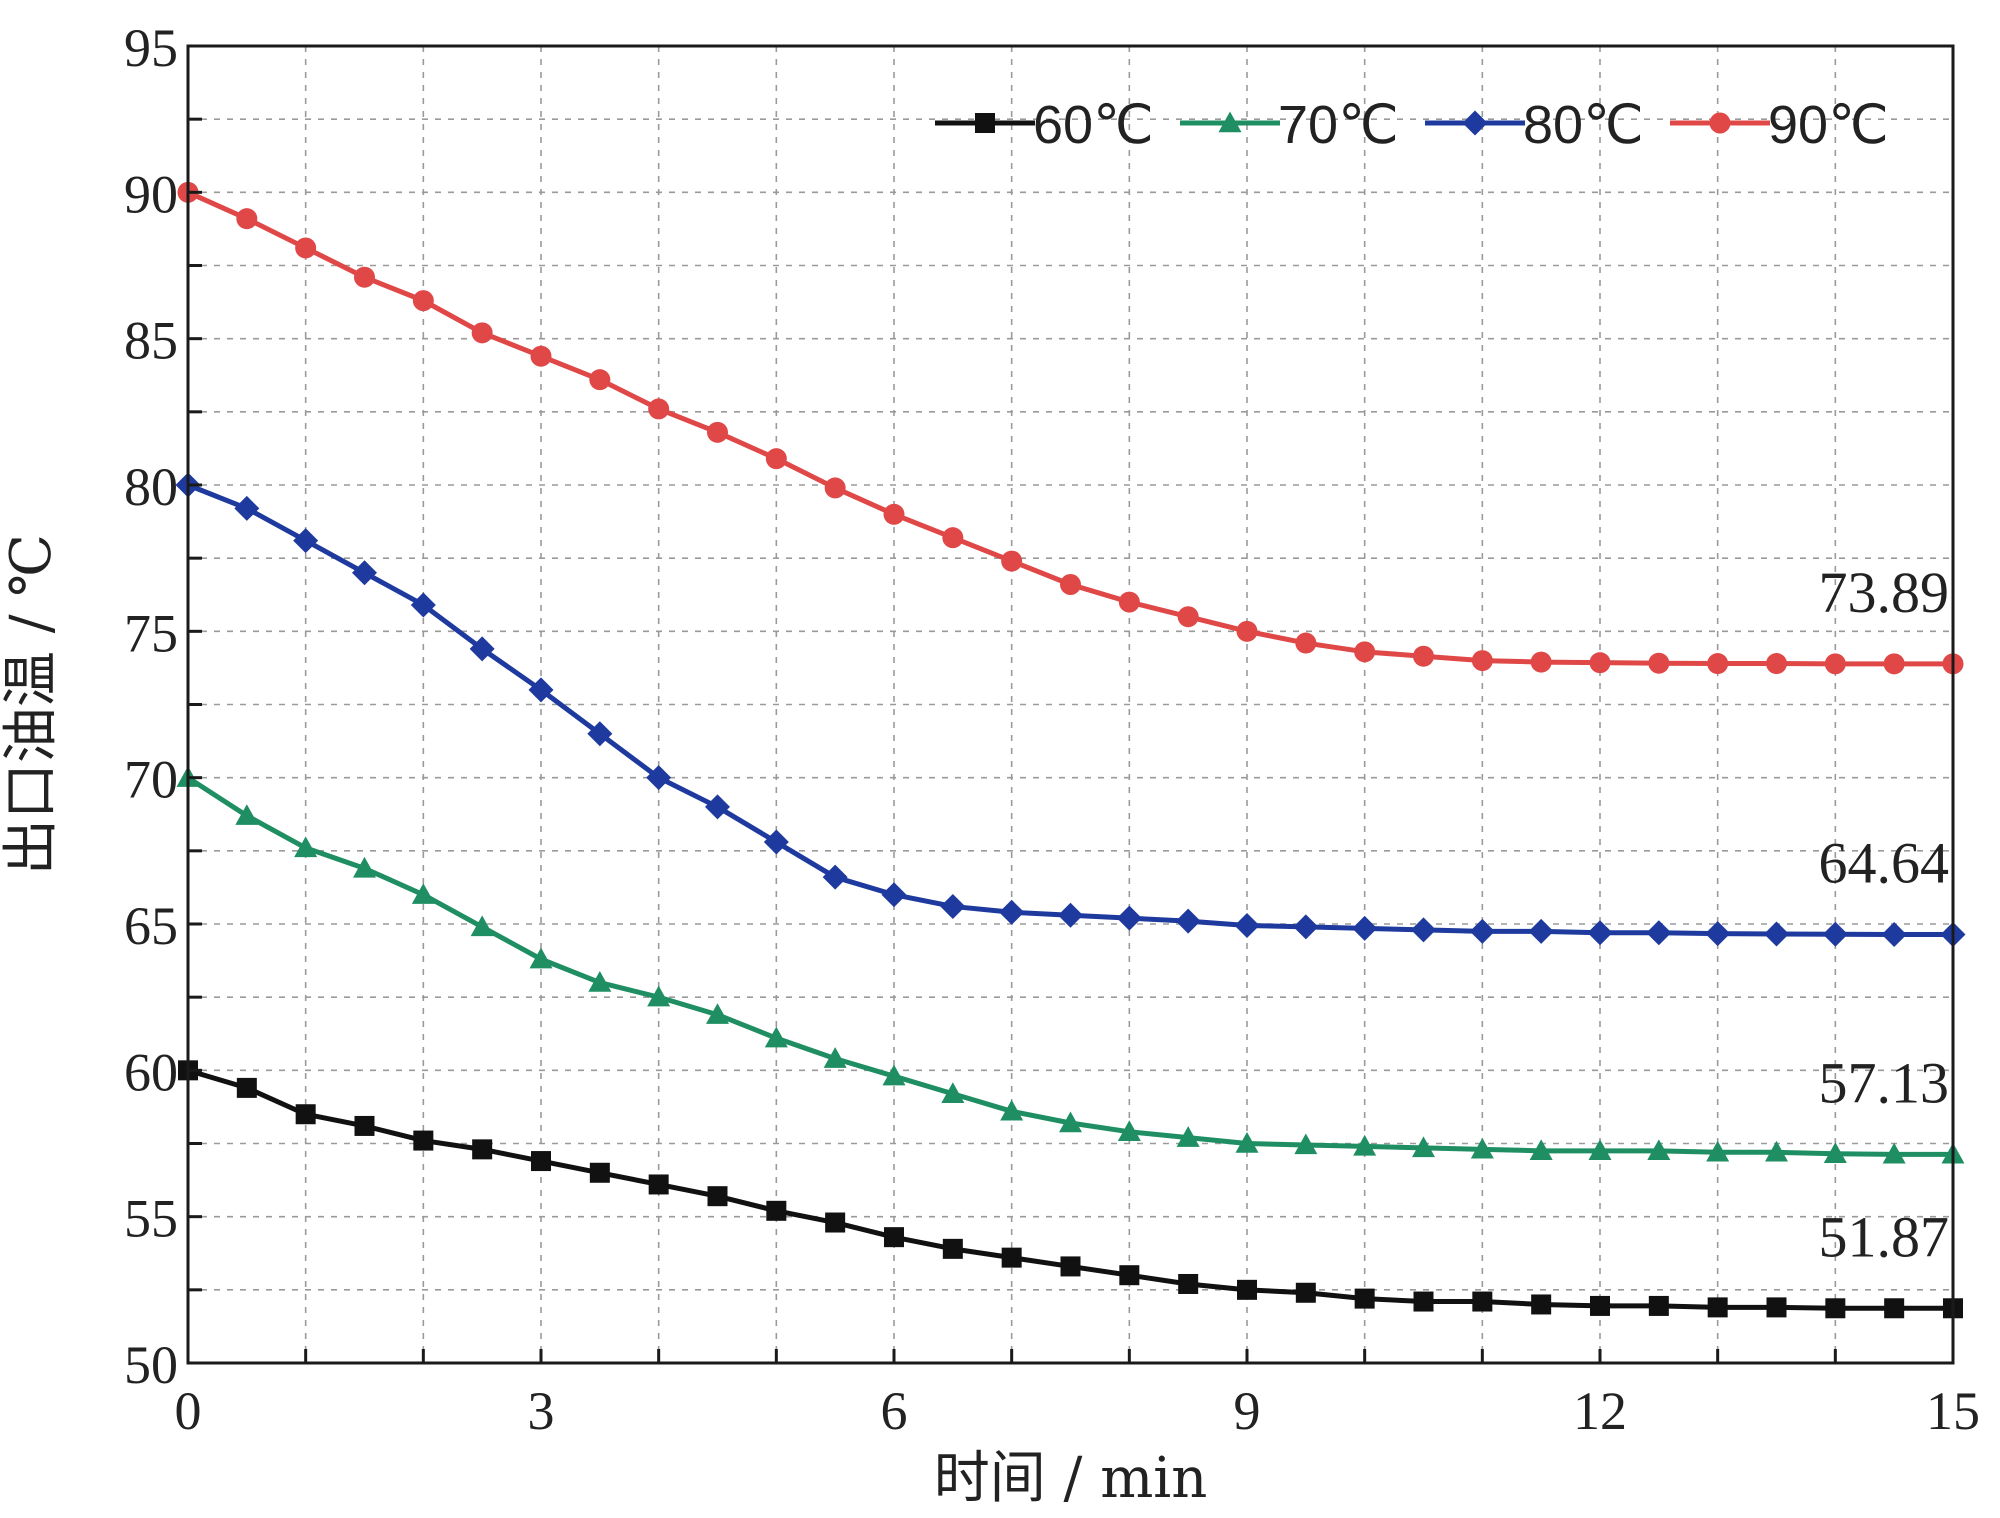 Image resolution: width=2000 pixels, height=1518 pixels. What do you see at coordinates (1338, 125) in the screenshot?
I see `legend-label: 70℃` at bounding box center [1338, 125].